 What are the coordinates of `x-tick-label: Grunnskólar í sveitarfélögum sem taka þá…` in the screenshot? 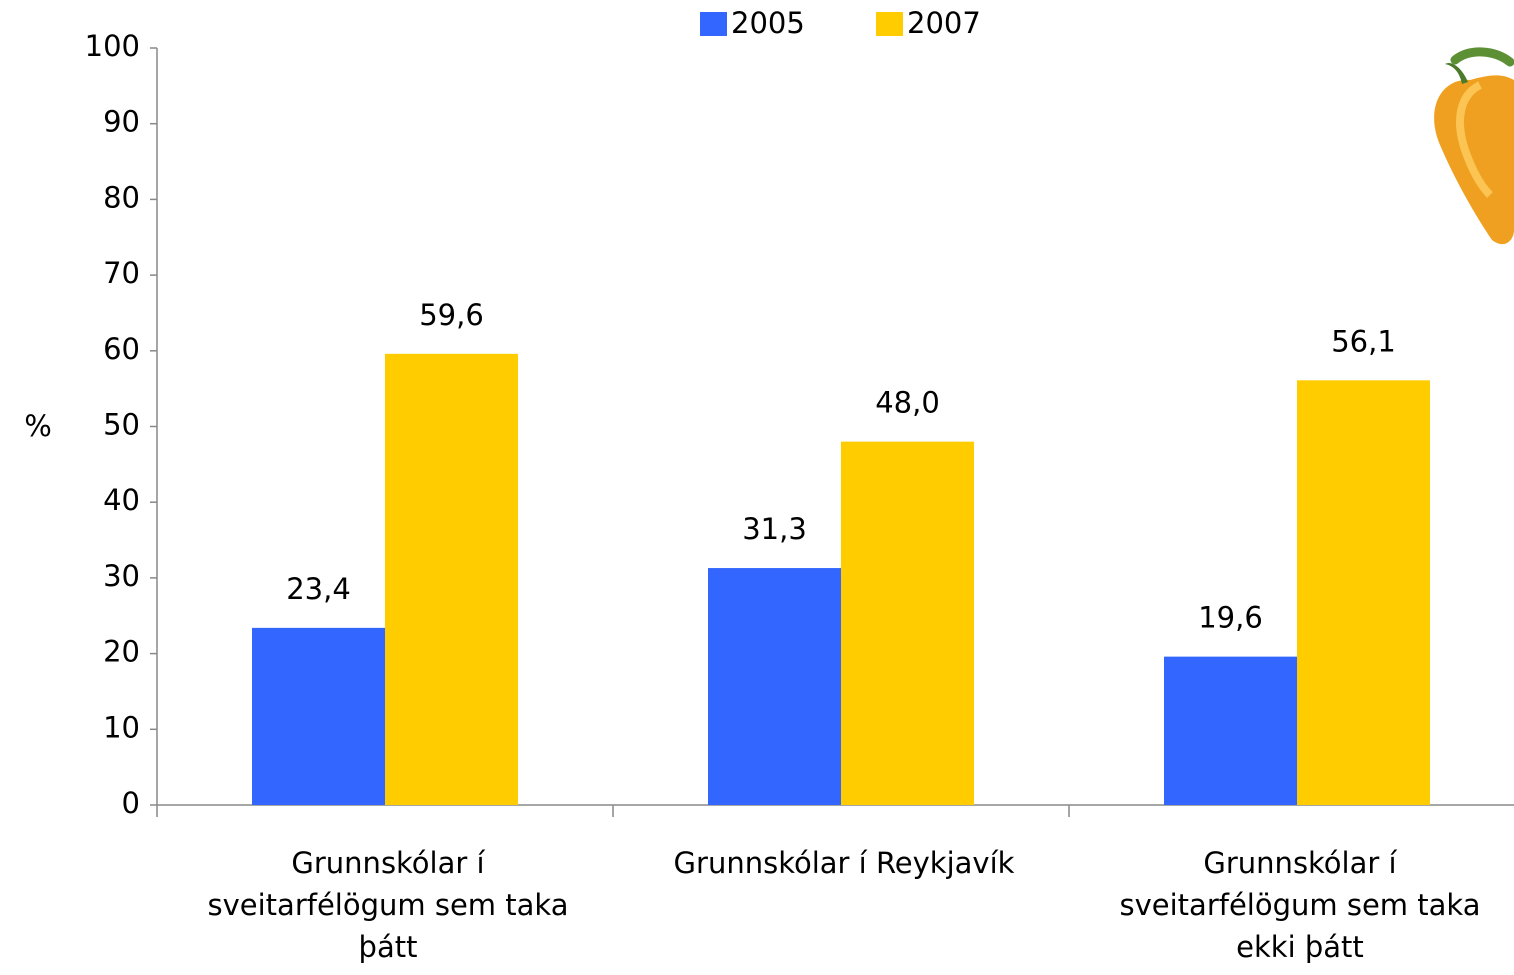 It's located at (388, 905).